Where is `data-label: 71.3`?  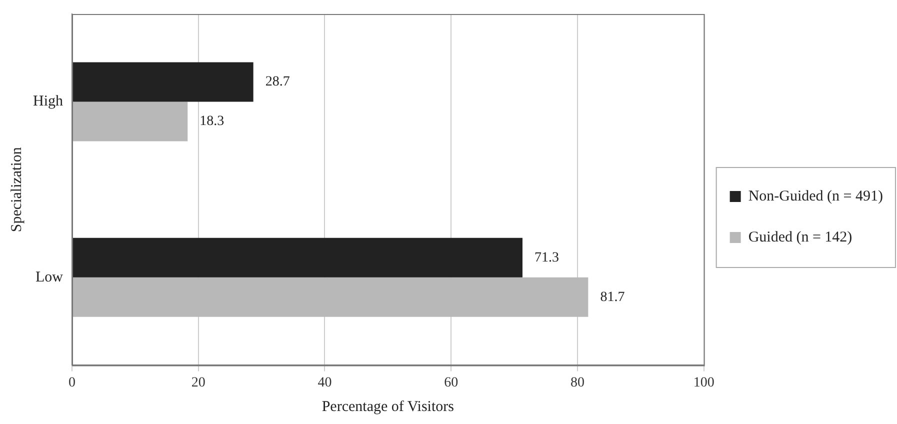 data-label: 71.3 is located at coordinates (546, 258).